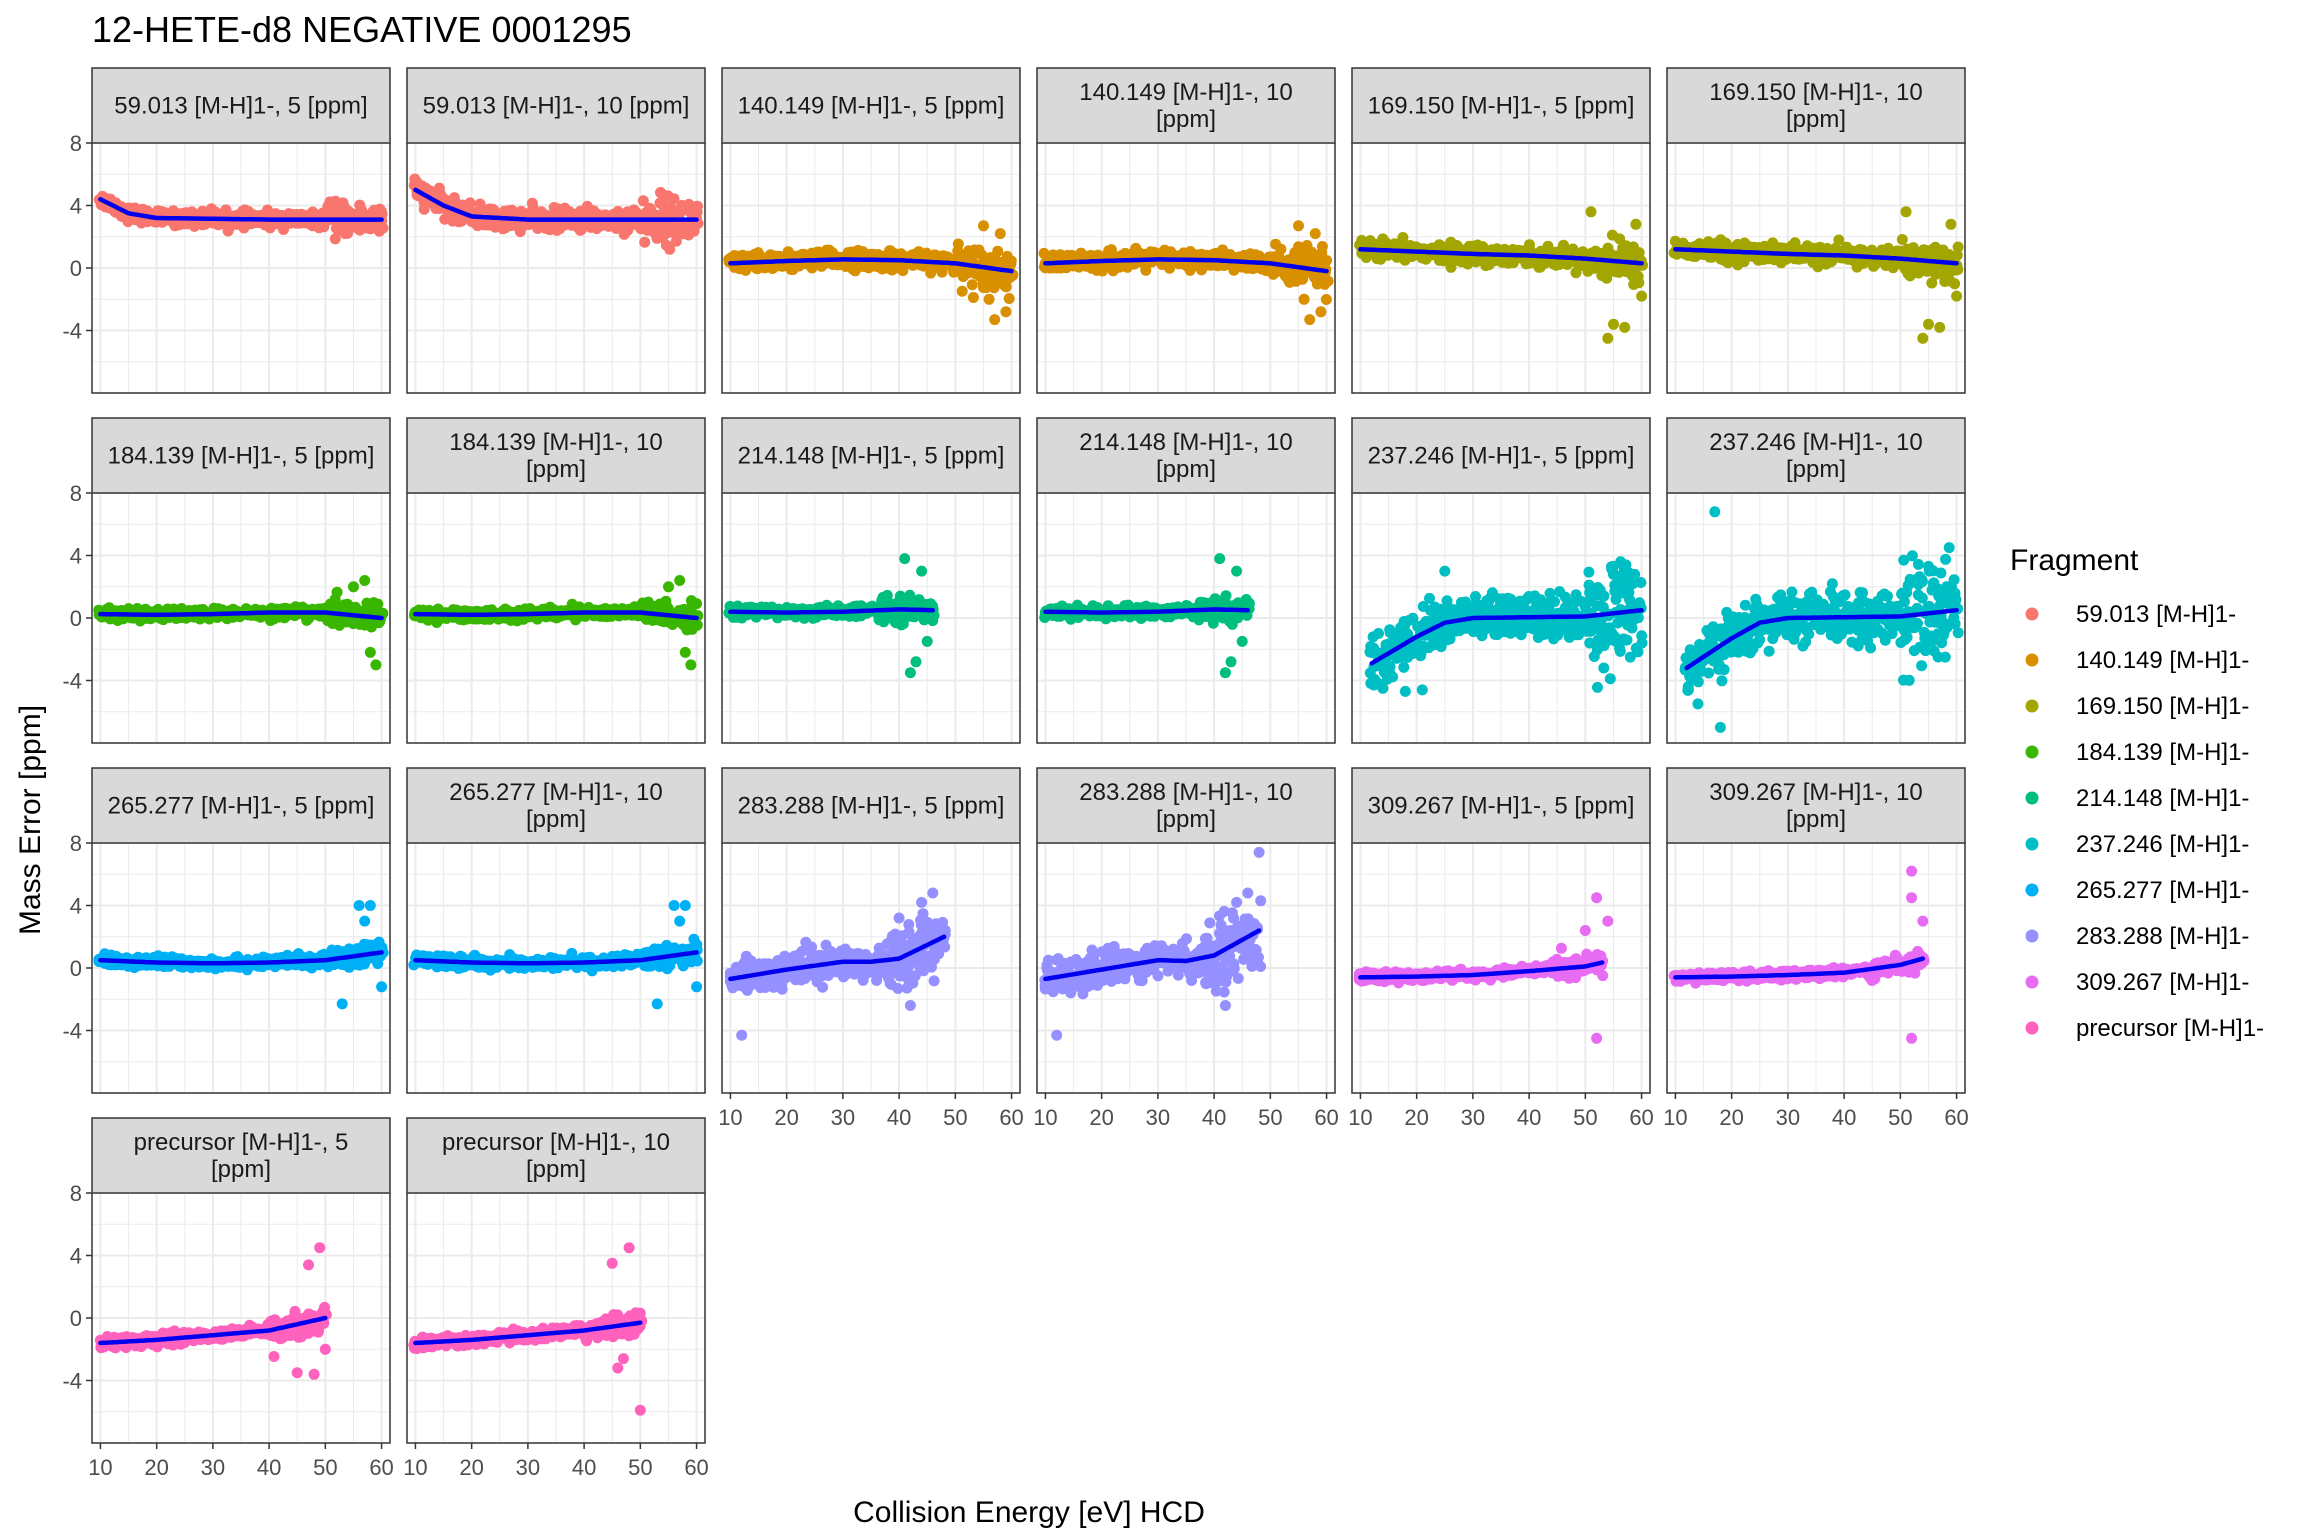 The width and height of the screenshot is (2304, 1536). Describe the element at coordinates (240, 106) in the screenshot. I see `facet-strip-label: 59.013 [M-H]1-, 5 [ppm]` at that location.